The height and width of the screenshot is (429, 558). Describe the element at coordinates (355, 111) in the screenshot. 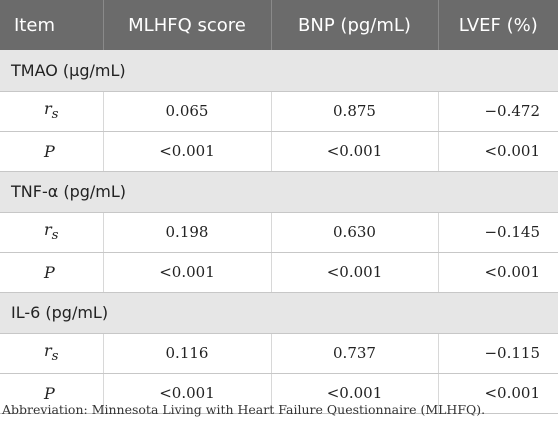

I see `table-cell: 0.875` at that location.